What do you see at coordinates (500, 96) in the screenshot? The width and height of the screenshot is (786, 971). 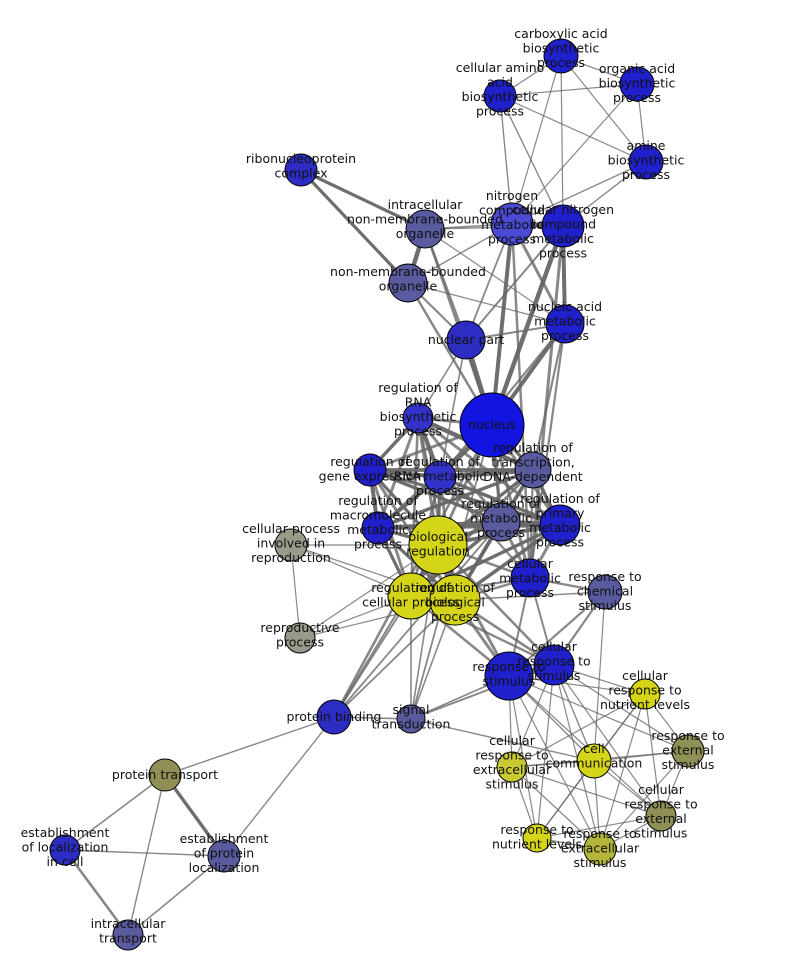 I see `graph-node-cellular-amino-acid-biosynthetic-process` at bounding box center [500, 96].